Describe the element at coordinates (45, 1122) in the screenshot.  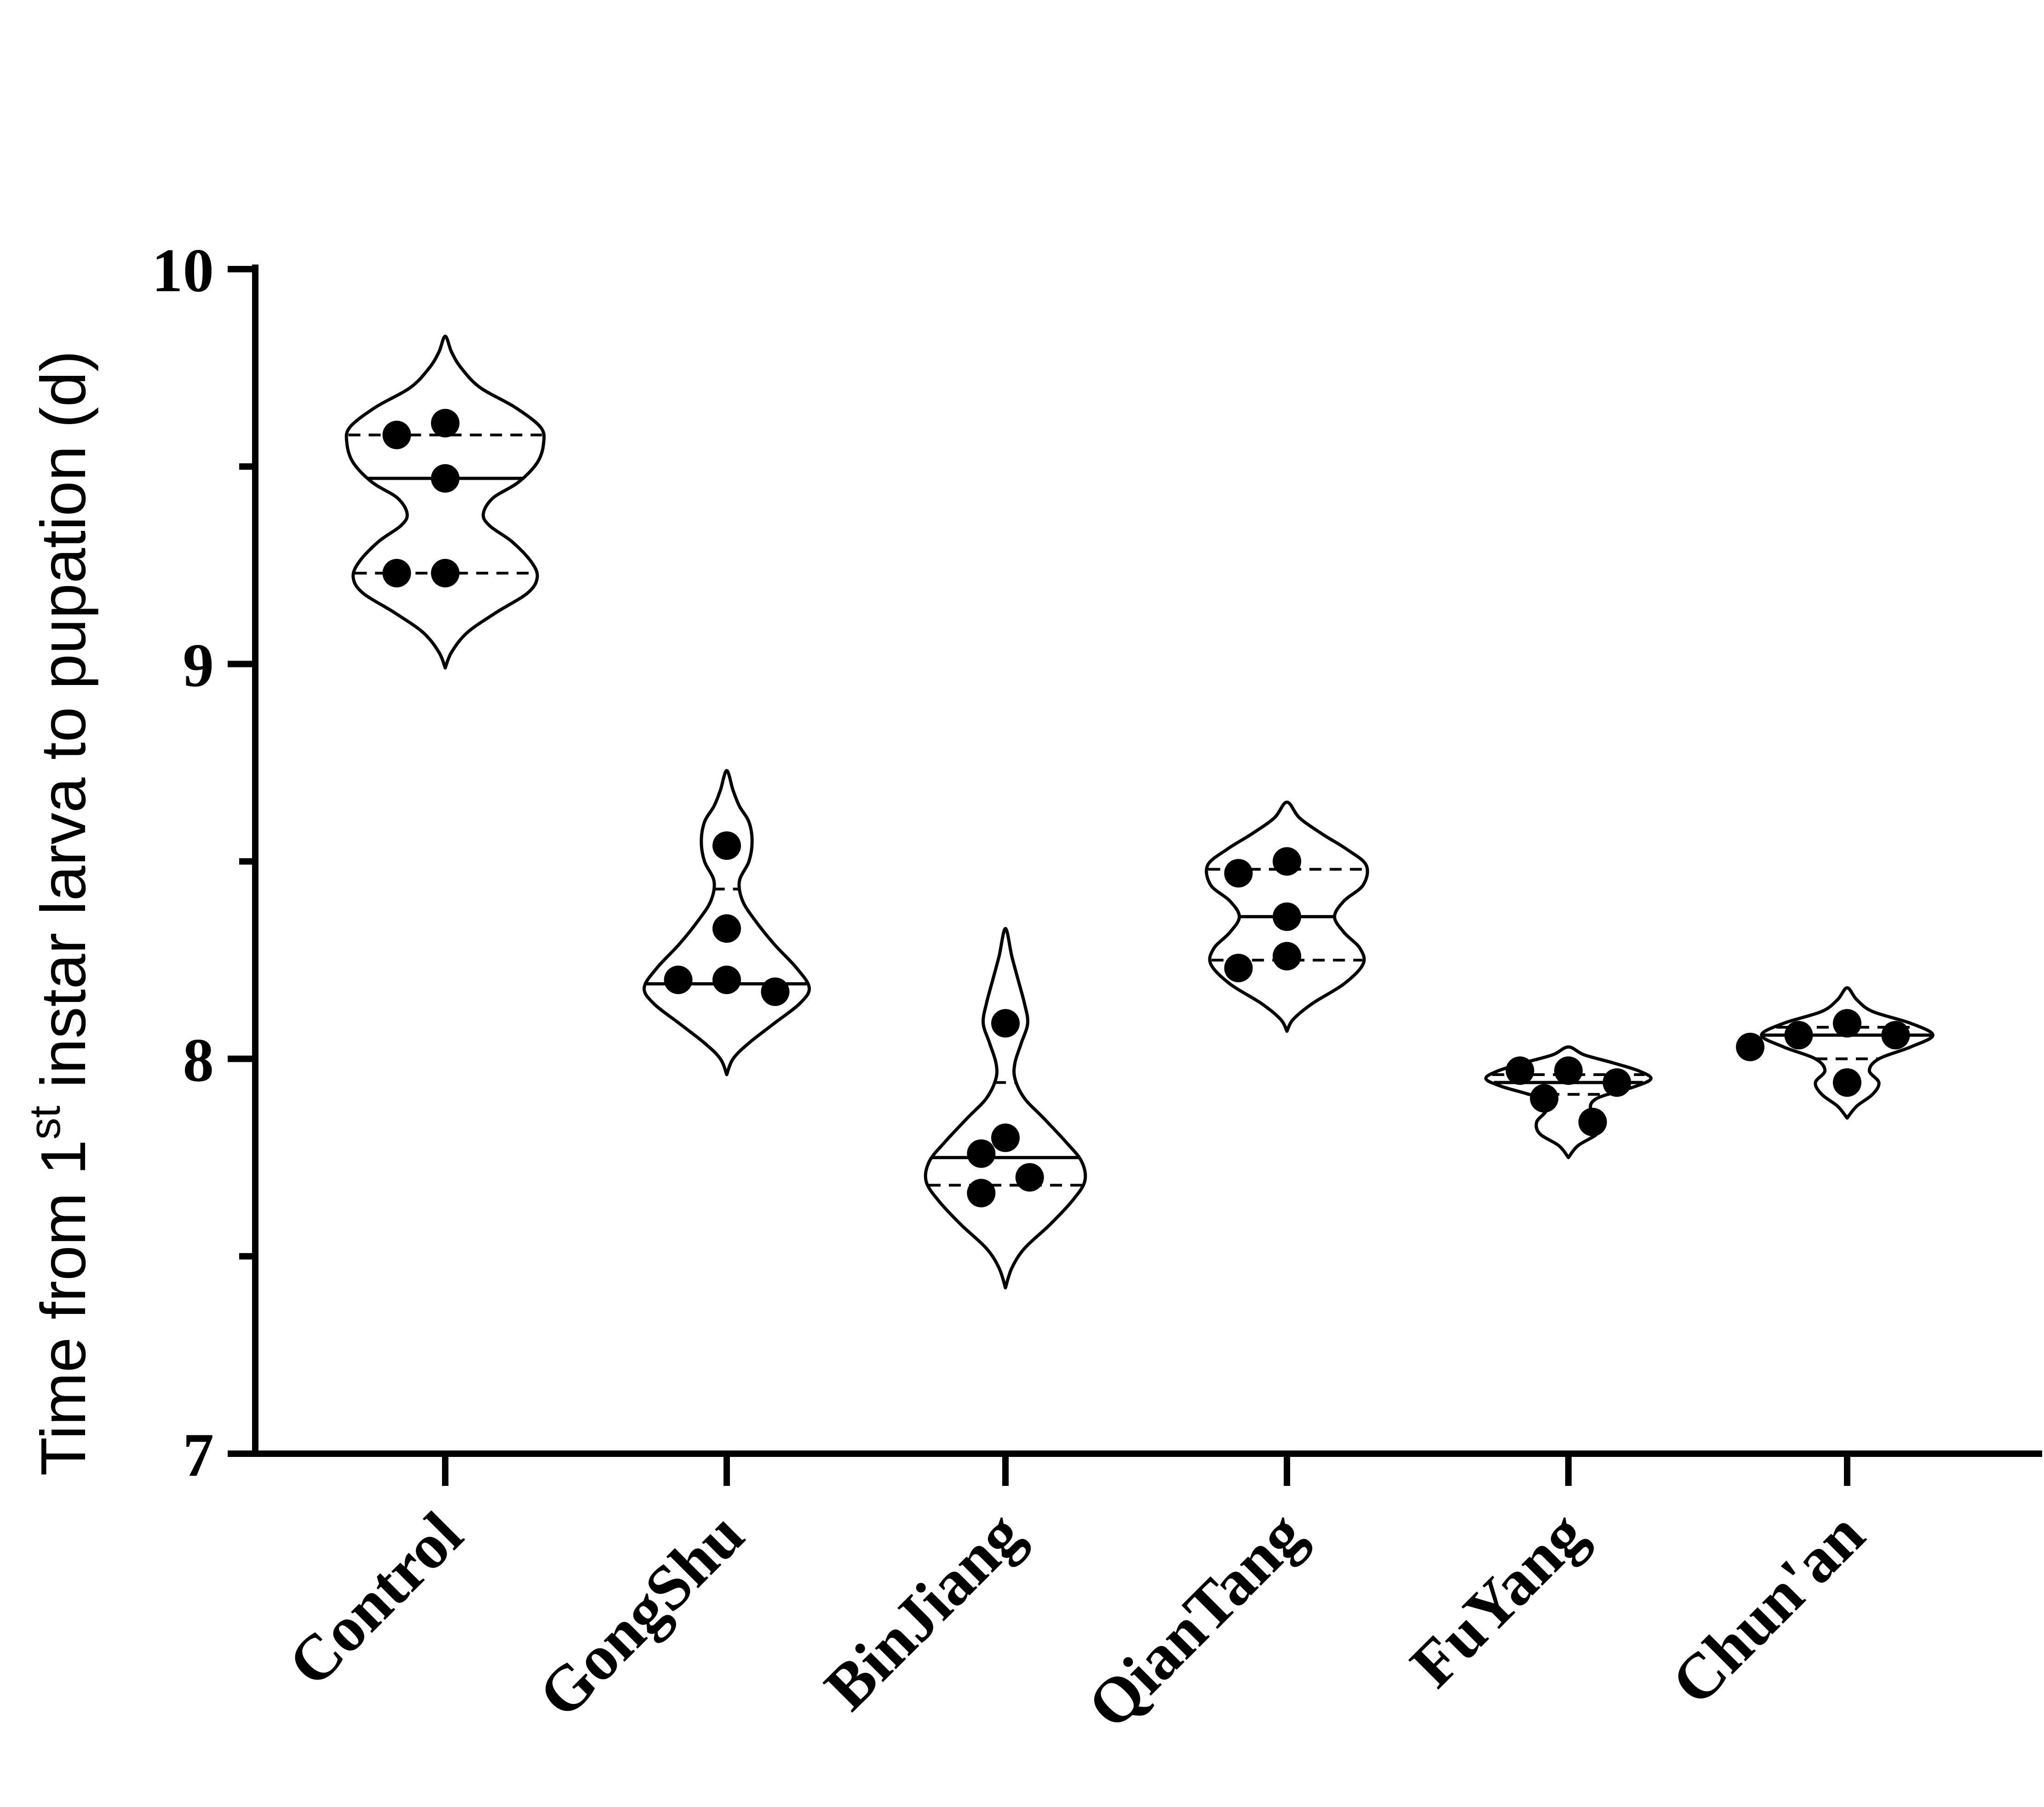
I see `y-axis-title-superscript: st` at that location.